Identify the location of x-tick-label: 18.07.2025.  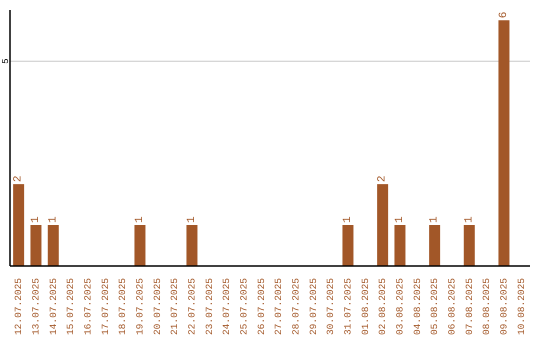
(122, 307).